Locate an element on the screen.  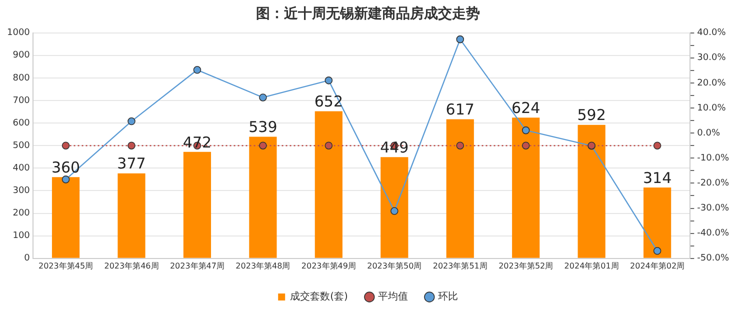
y2-tick-label: 30.0% is located at coordinates (711, 58).